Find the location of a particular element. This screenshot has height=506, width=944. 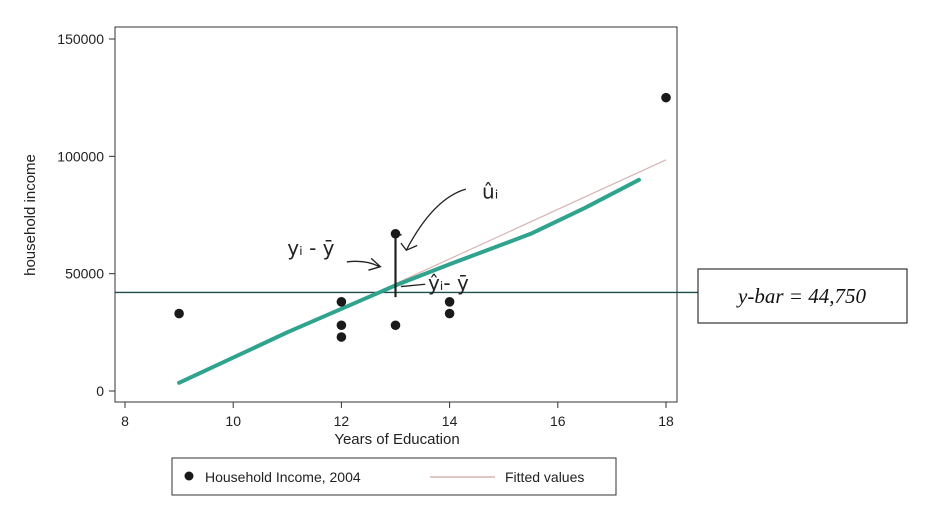

callout-text: y-bar = 44,750 is located at coordinates (801, 296).